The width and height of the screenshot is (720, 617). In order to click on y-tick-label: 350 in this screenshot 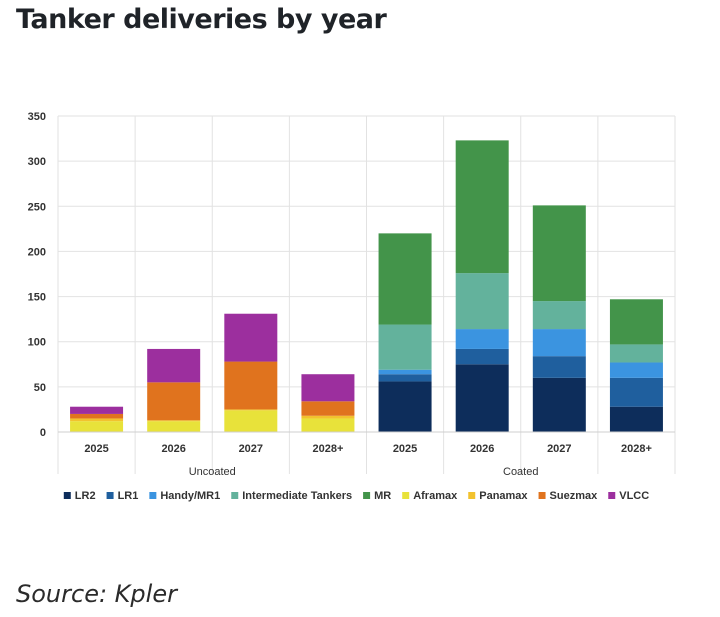, I will do `click(37, 117)`.